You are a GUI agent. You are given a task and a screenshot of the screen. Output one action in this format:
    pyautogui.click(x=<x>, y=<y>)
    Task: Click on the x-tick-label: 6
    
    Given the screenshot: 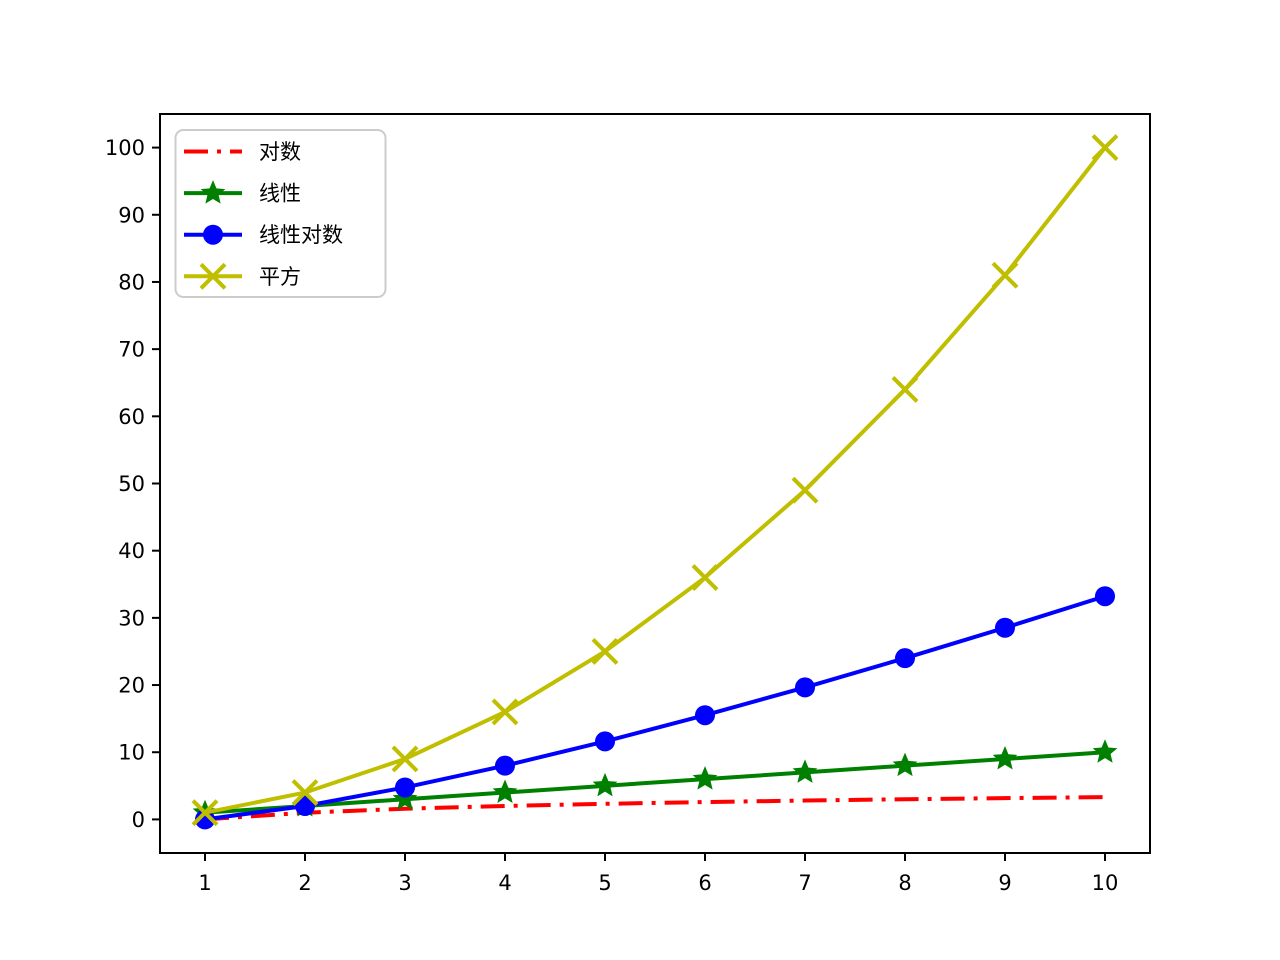 What is the action you would take?
    pyautogui.click(x=704, y=883)
    